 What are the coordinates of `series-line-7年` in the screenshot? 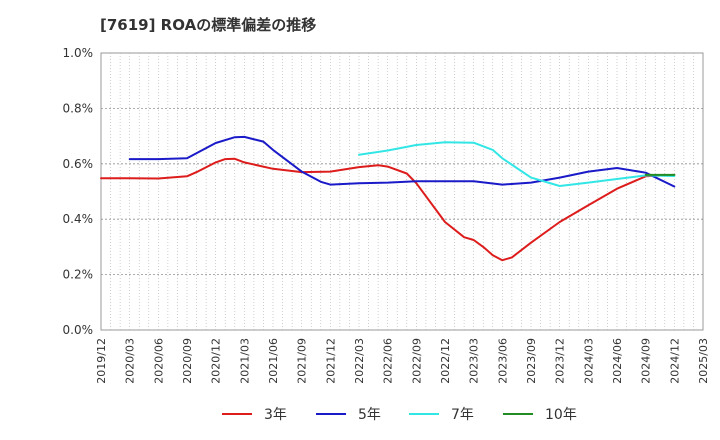 It's located at (517, 164).